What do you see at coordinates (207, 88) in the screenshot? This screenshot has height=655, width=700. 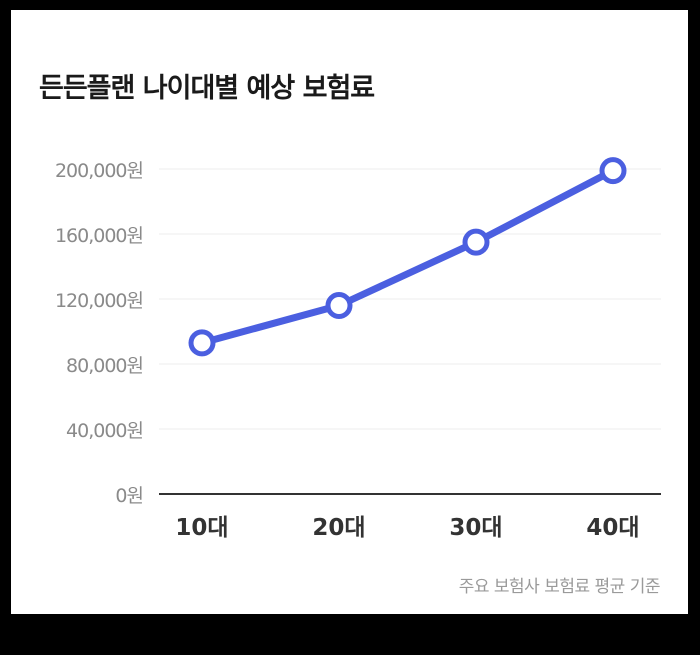 I see `chart-title: 든든플랜 나이대별 예상 보험료` at bounding box center [207, 88].